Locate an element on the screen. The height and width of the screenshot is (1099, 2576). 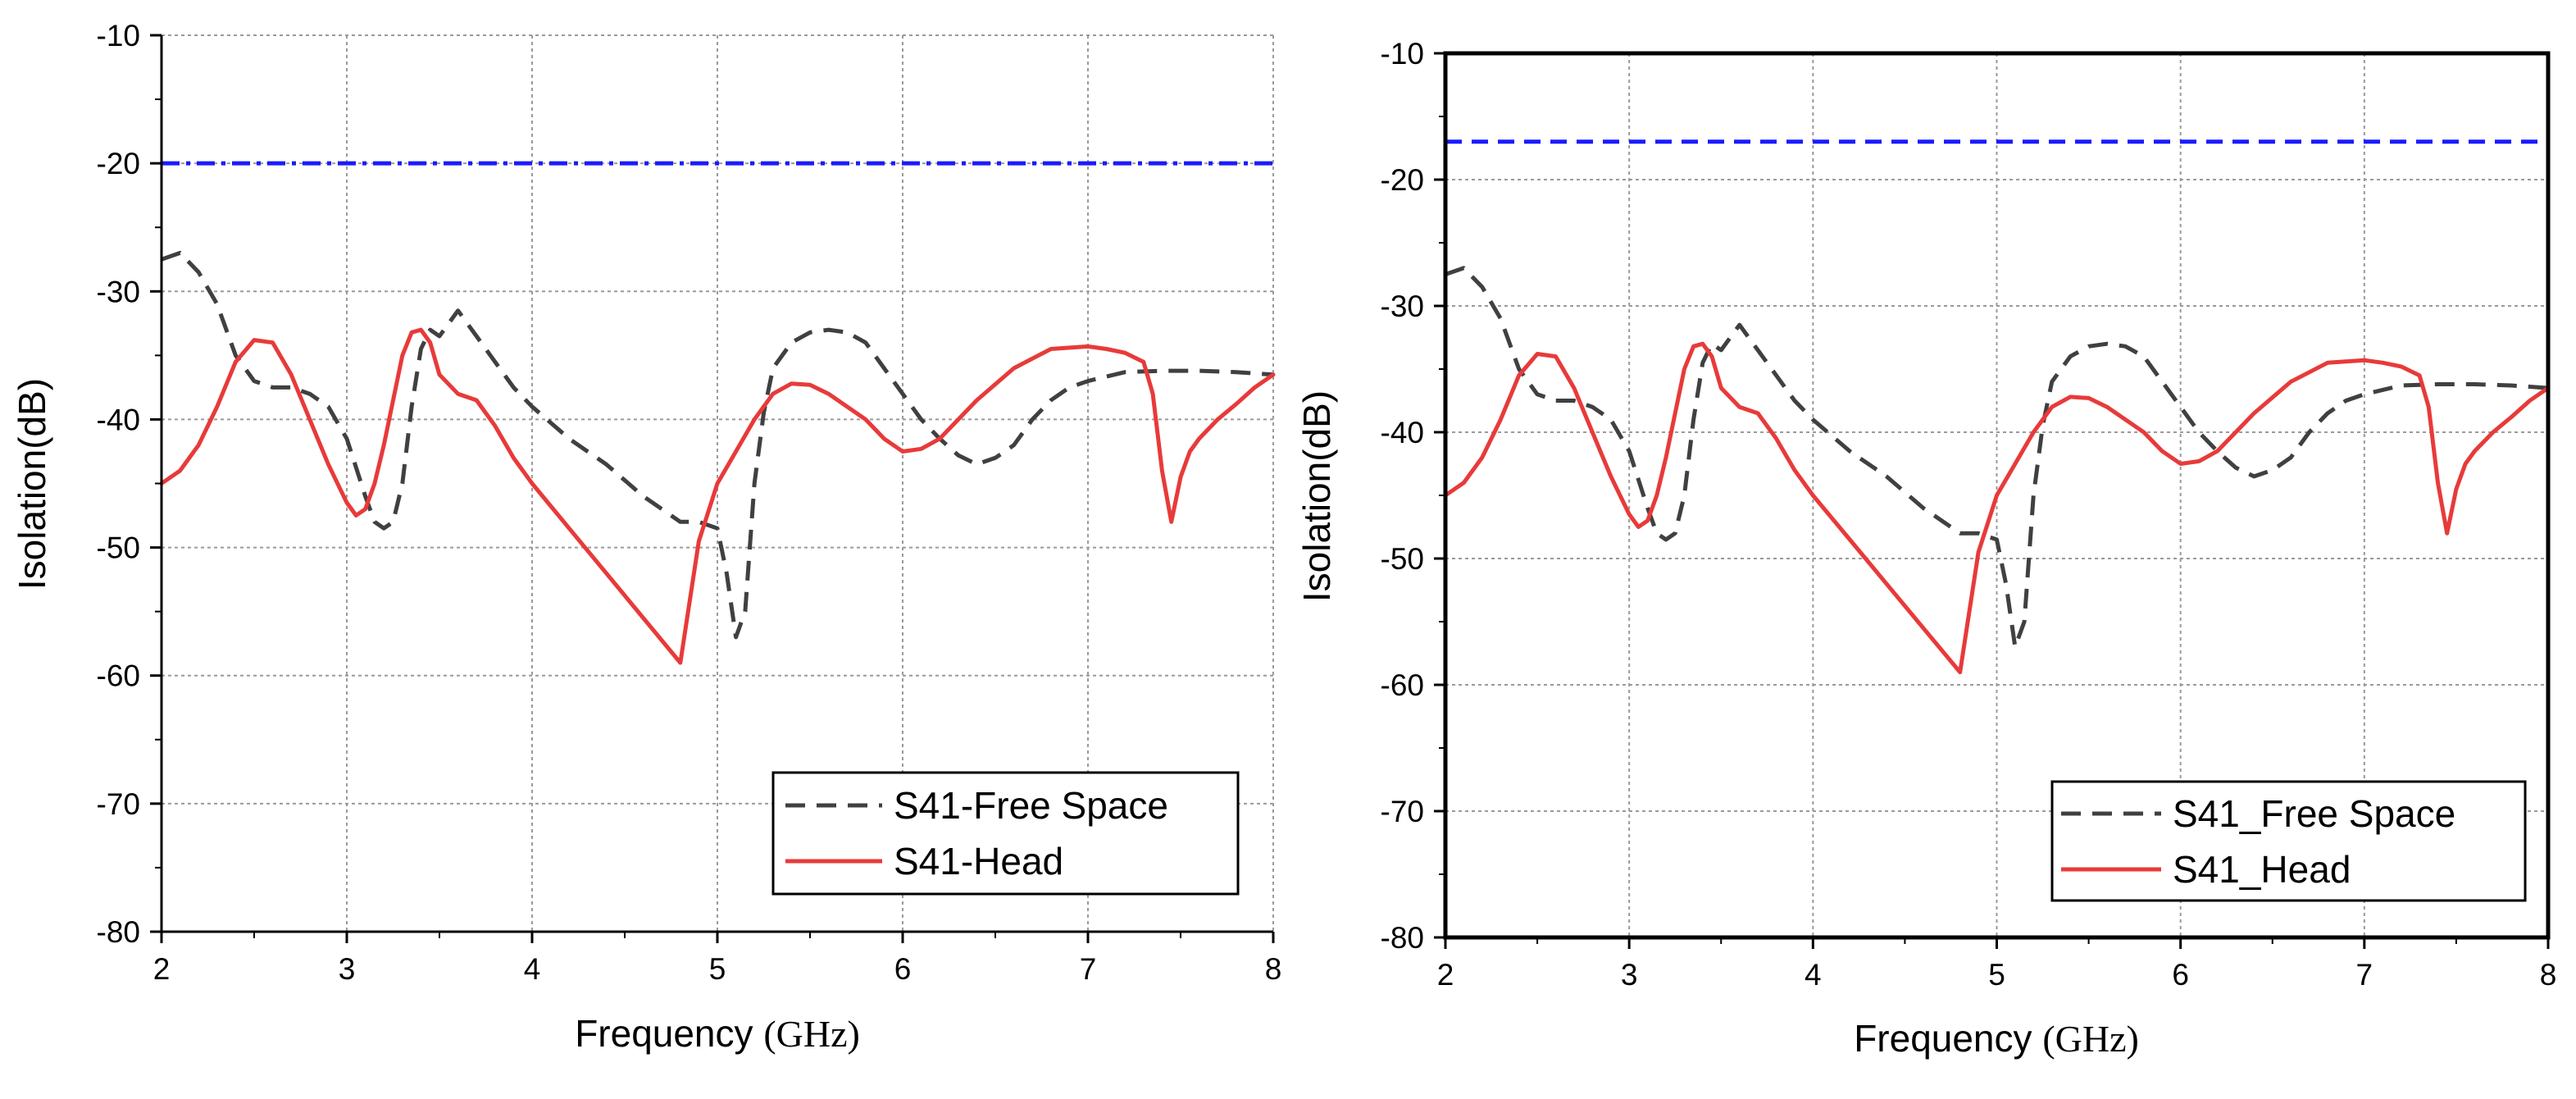
series-line-free-space is located at coordinates (1997, 458).